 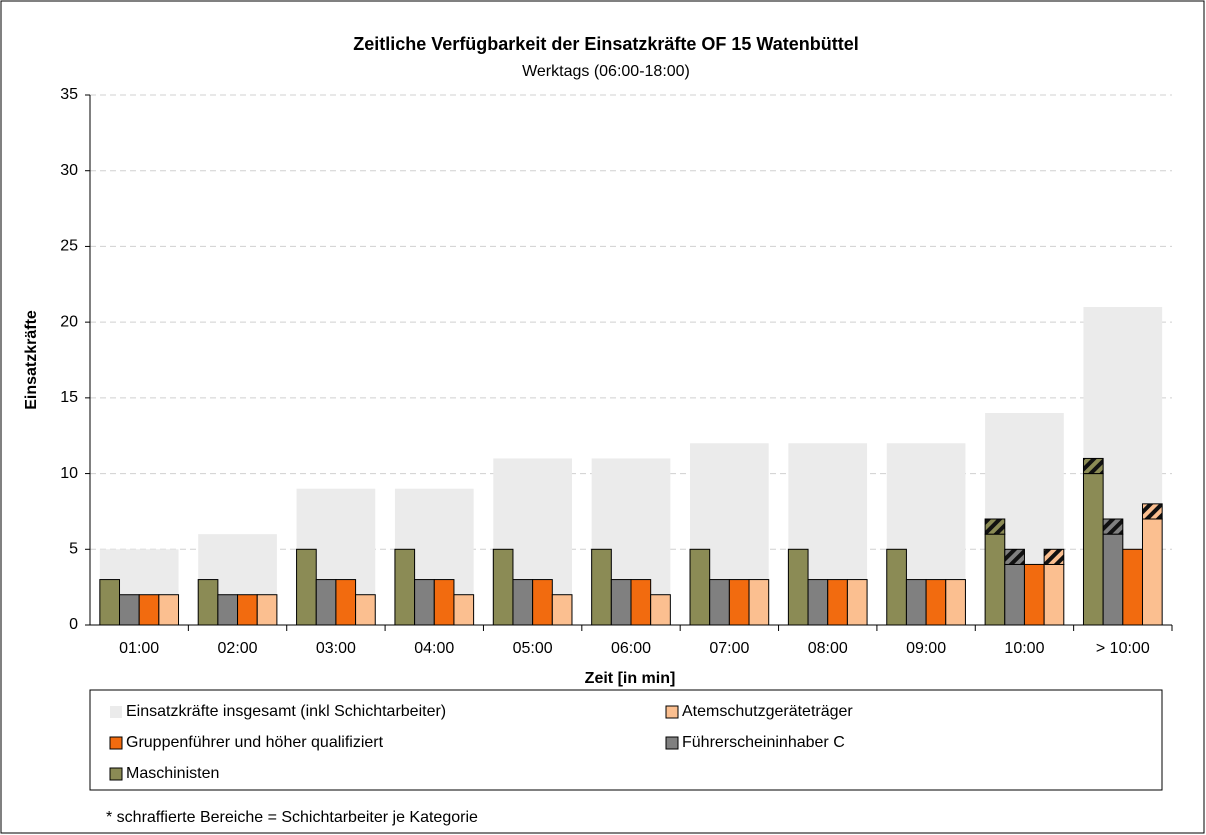 I want to click on x-tick-label: 10:00, so click(x=1024, y=648).